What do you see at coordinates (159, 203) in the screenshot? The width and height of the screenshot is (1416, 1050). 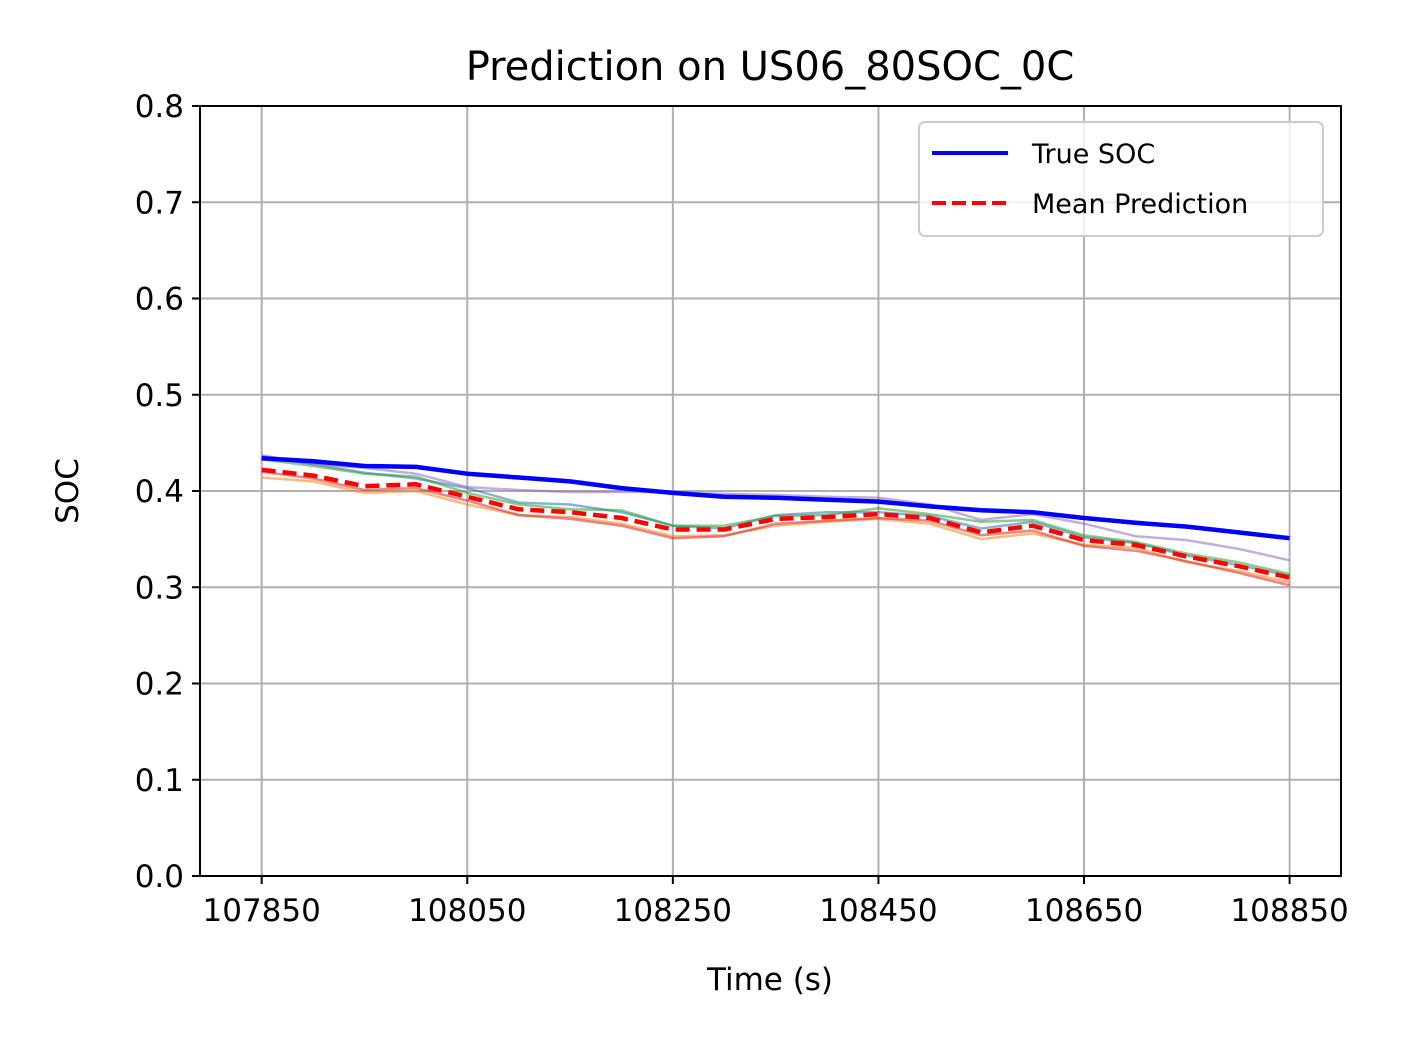 I see `y-tick-label: 0.7` at bounding box center [159, 203].